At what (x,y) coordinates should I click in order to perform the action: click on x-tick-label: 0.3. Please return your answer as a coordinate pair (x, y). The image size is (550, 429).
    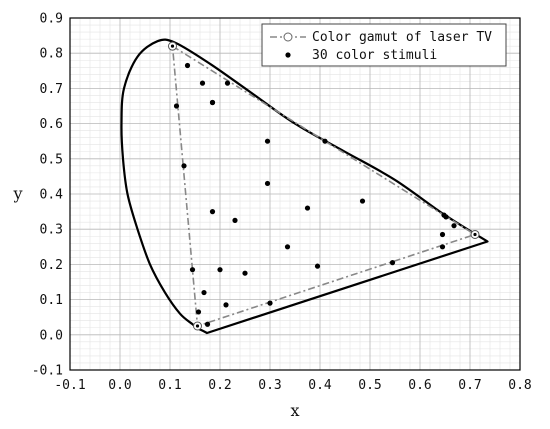
    Looking at the image, I should click on (269, 385).